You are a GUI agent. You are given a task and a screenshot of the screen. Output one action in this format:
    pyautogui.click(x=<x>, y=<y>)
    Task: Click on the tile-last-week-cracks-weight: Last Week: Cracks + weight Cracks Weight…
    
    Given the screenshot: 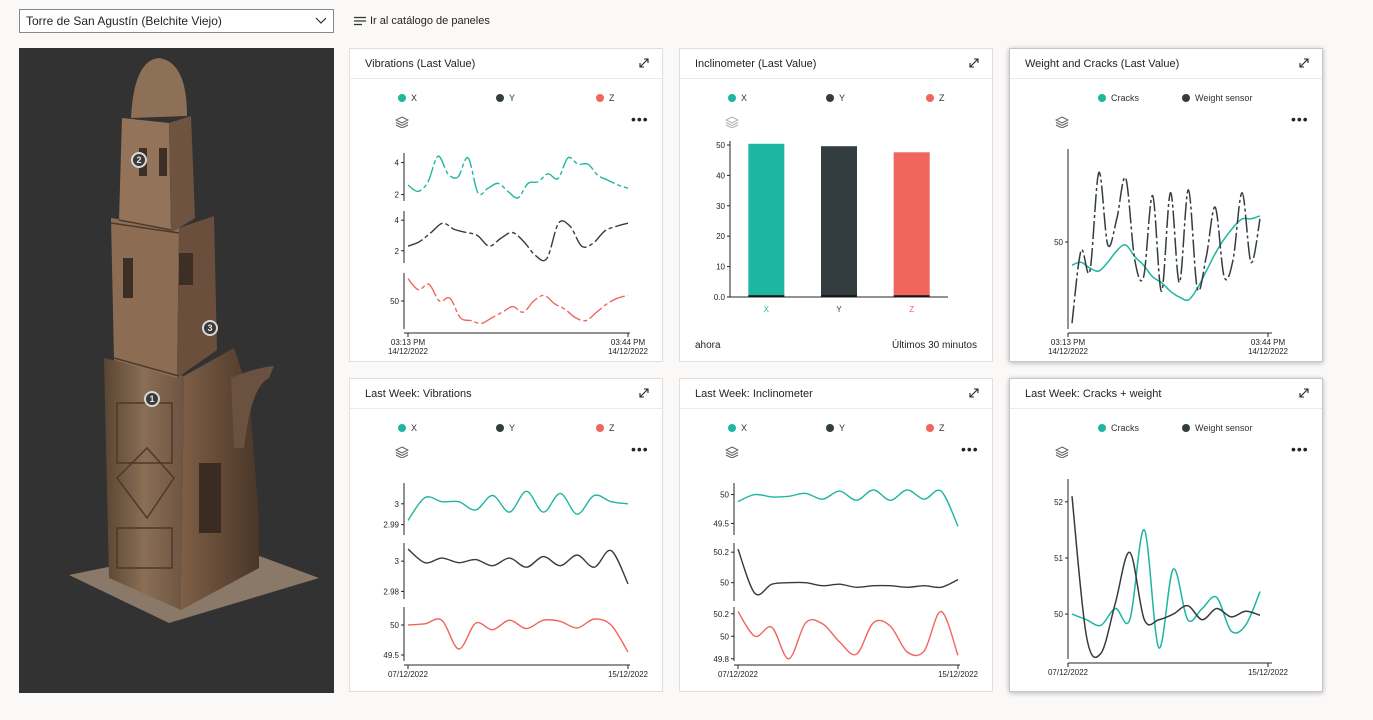 What is the action you would take?
    pyautogui.click(x=1166, y=535)
    